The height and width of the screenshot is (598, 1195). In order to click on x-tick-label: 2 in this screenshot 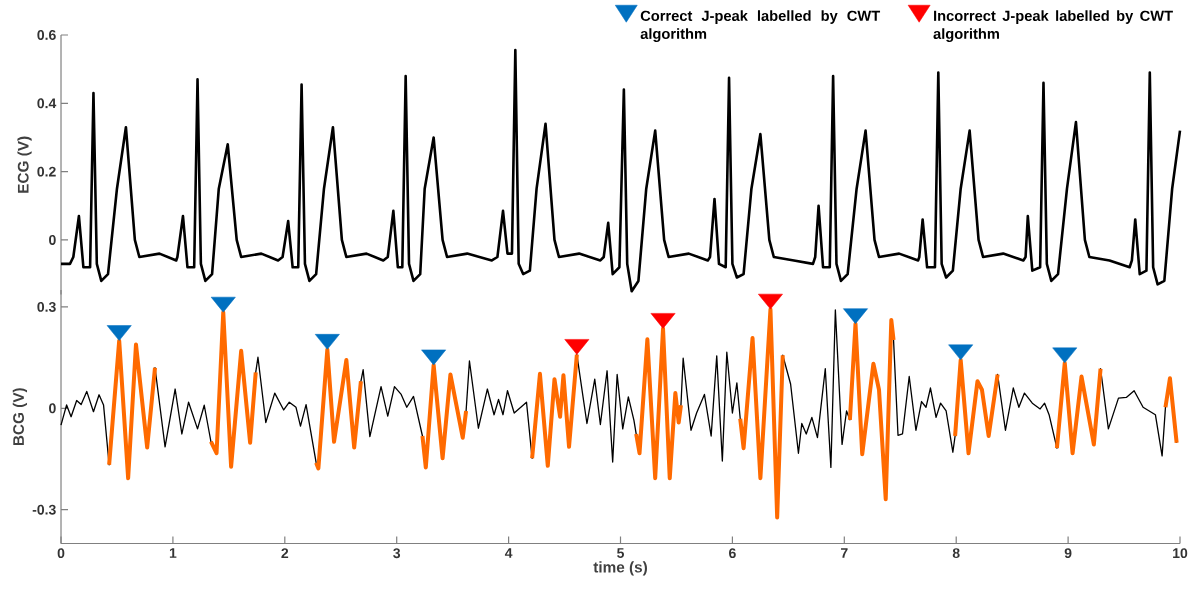, I will do `click(285, 553)`.